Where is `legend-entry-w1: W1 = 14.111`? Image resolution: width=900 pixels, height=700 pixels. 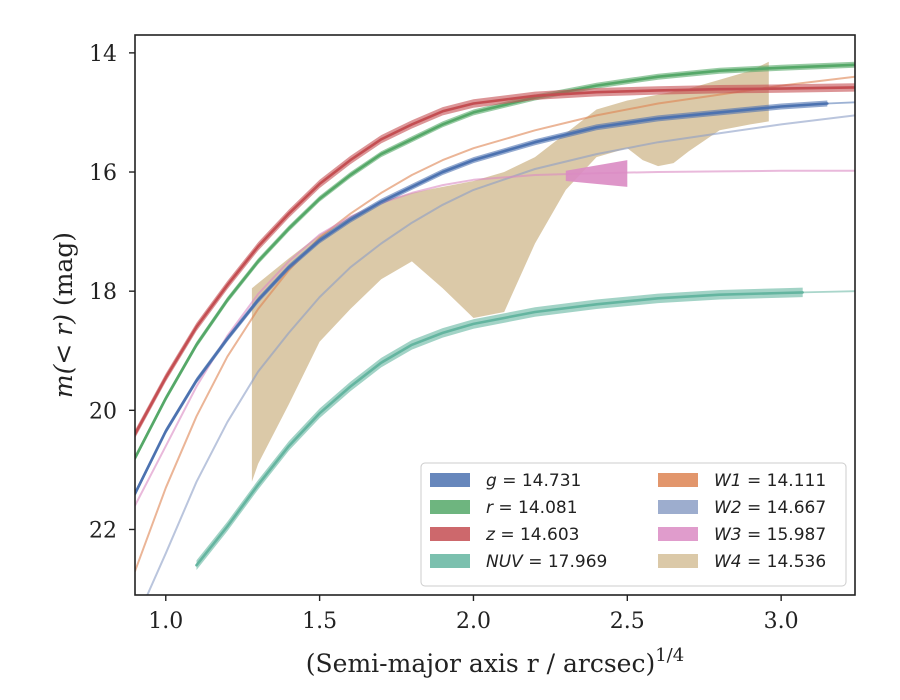
legend-entry-w1: W1 = 14.111 is located at coordinates (742, 481).